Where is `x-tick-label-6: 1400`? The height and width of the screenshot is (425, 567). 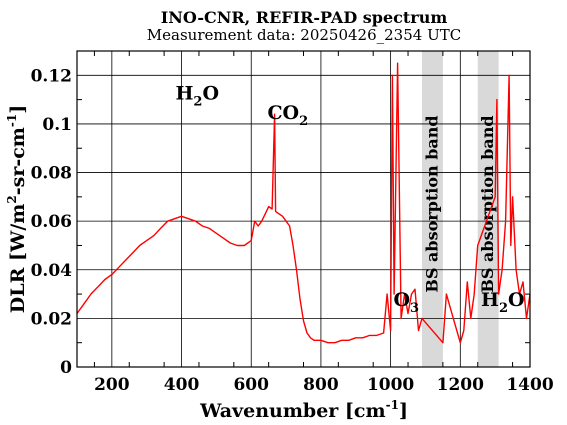 x-tick-label-6: 1400 is located at coordinates (529, 385).